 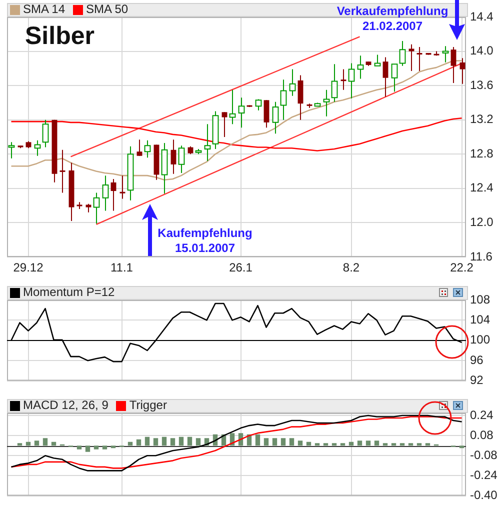 I want to click on chart-title: Silber, so click(x=59, y=36).